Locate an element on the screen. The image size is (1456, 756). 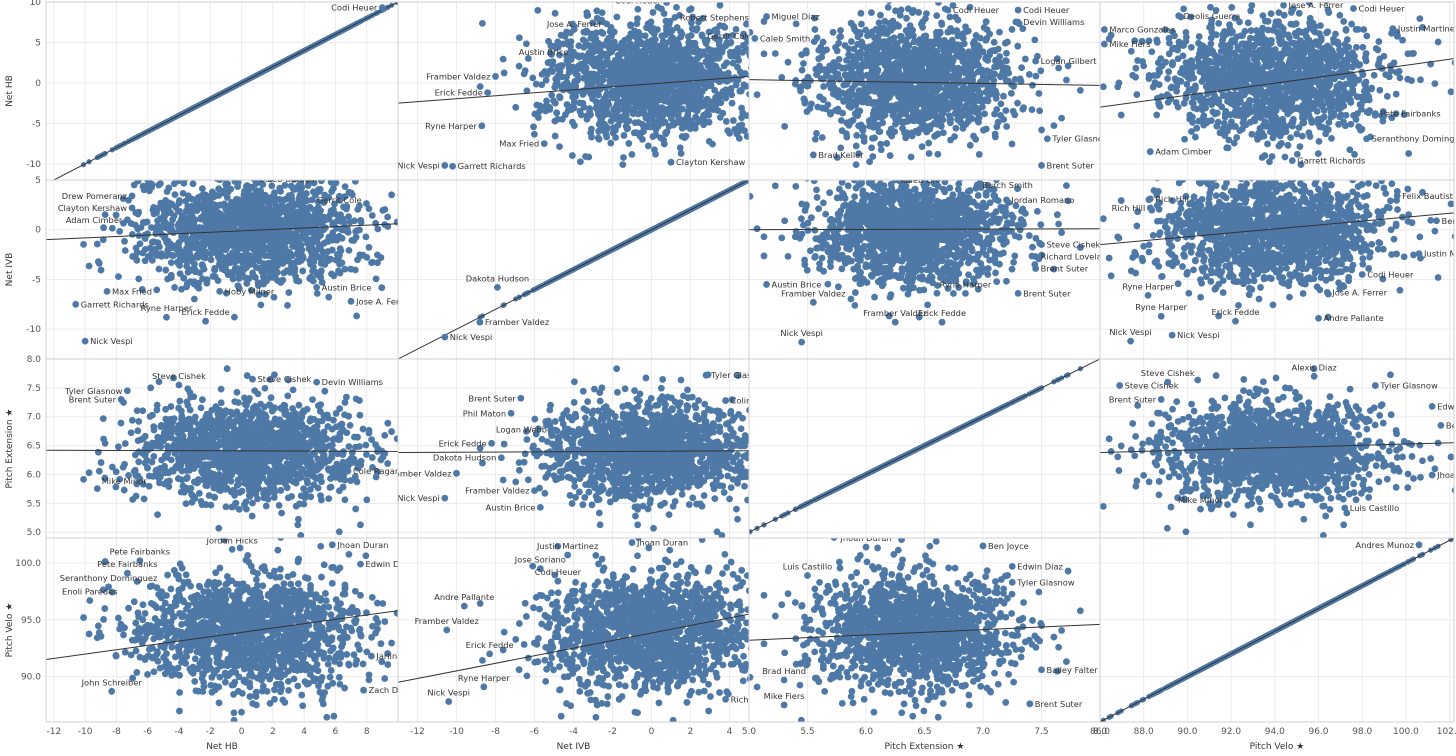
point-label: Gerrit Cole is located at coordinates (729, 36).